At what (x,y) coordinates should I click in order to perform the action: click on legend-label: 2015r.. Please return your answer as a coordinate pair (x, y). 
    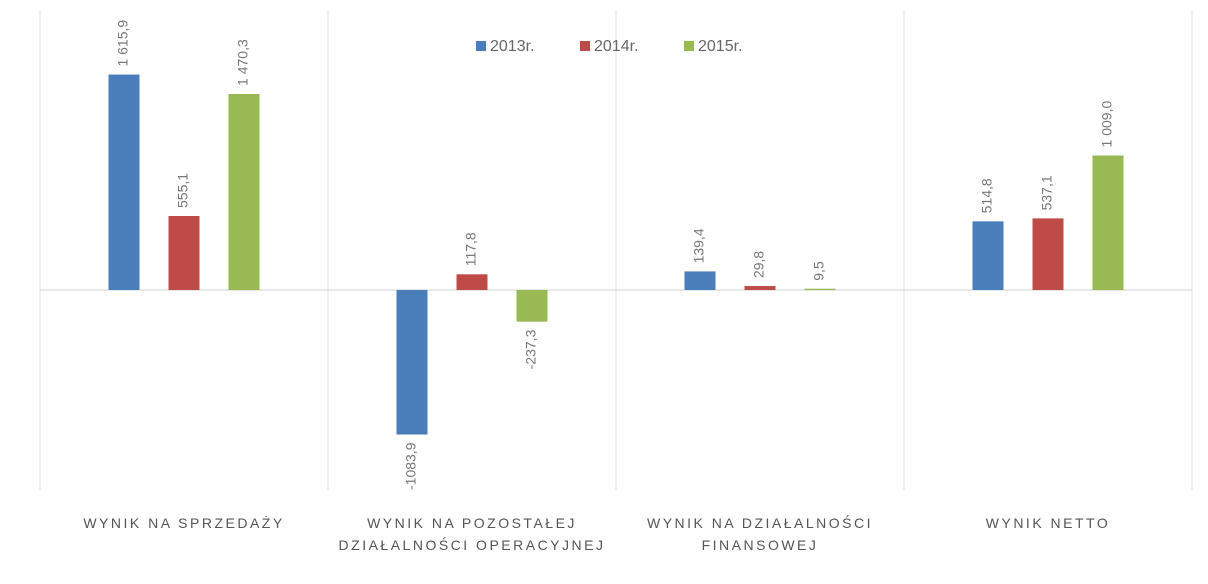
    Looking at the image, I should click on (720, 46).